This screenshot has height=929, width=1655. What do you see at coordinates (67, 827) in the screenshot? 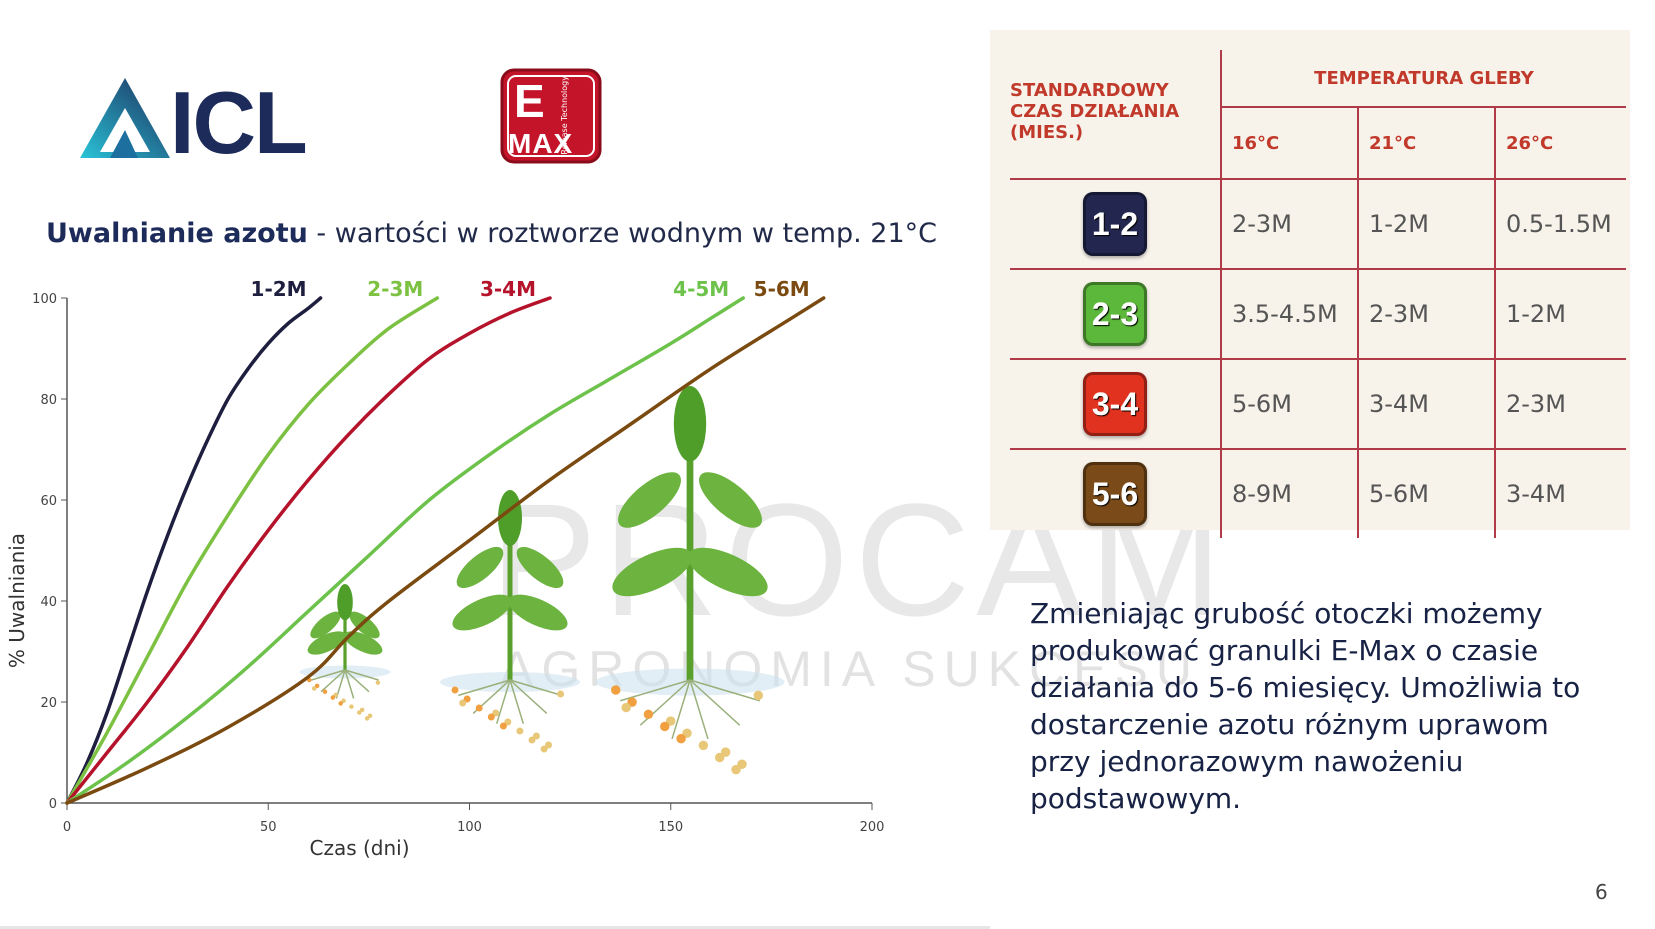
I see `x-tick-label: 0` at bounding box center [67, 827].